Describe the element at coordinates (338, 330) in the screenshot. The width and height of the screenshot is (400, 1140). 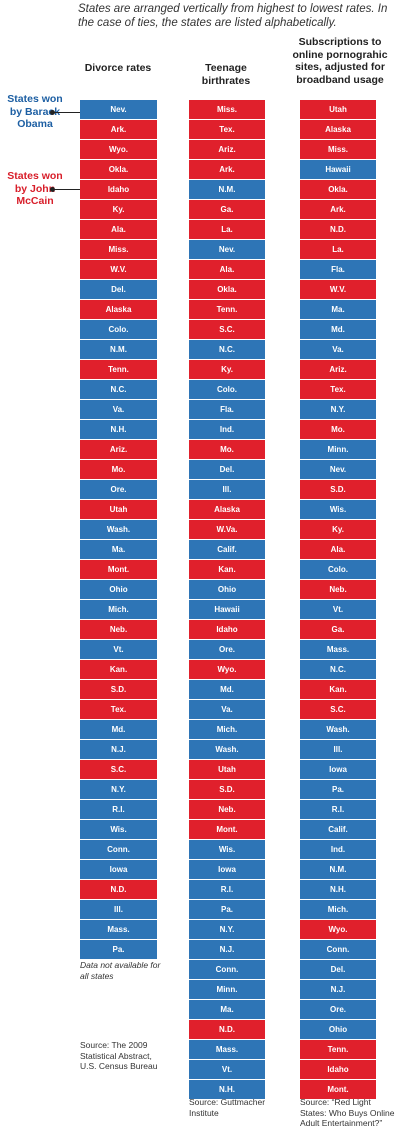
I see `state-cell: Md.` at that location.